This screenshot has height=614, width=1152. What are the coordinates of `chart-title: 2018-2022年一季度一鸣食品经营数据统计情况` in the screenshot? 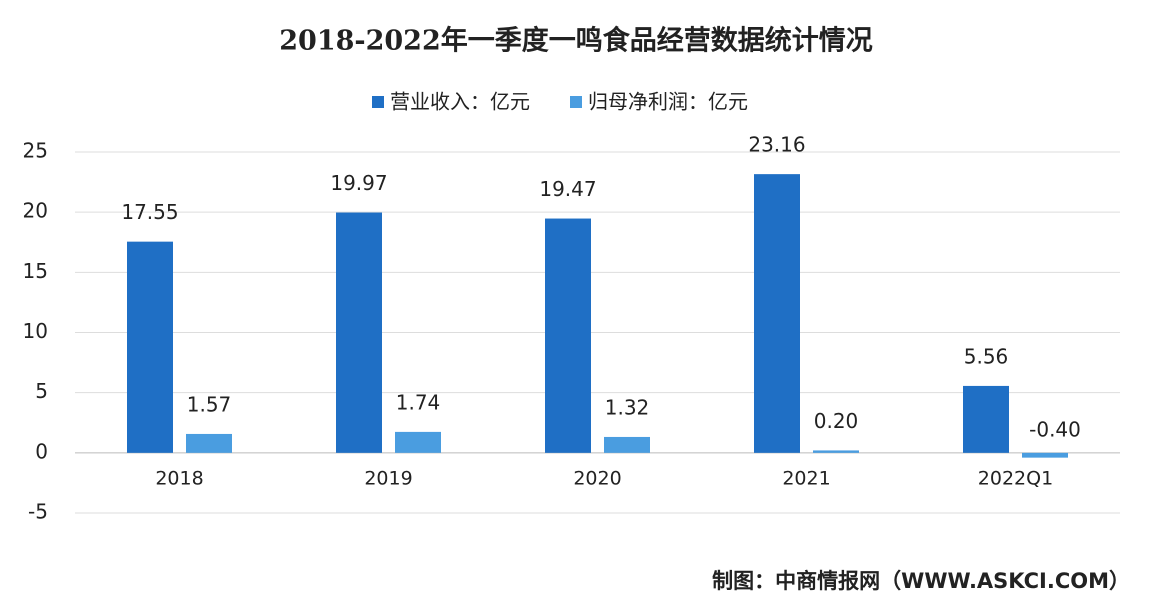 It's located at (576, 41).